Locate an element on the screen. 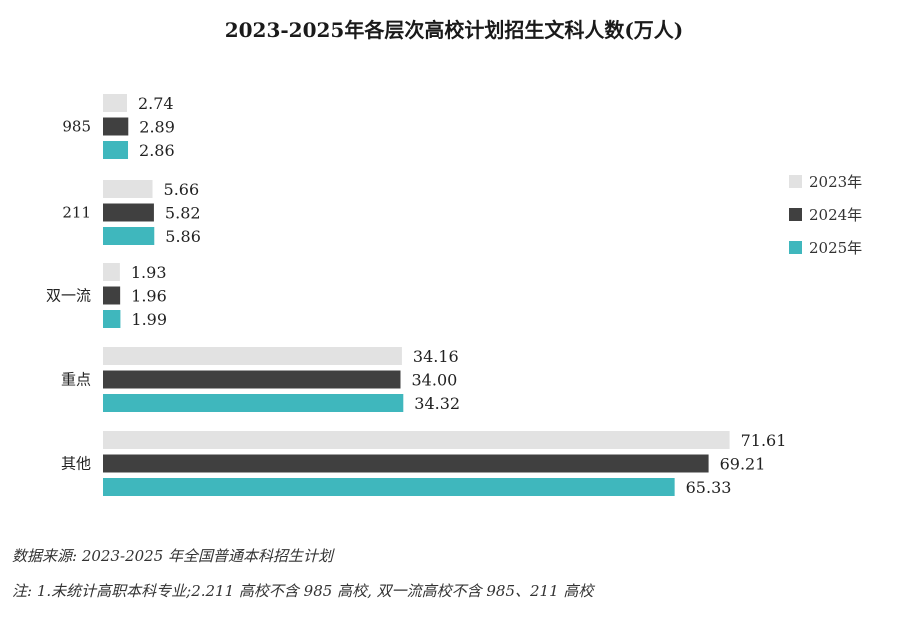  data-label: 71.61 is located at coordinates (764, 440).